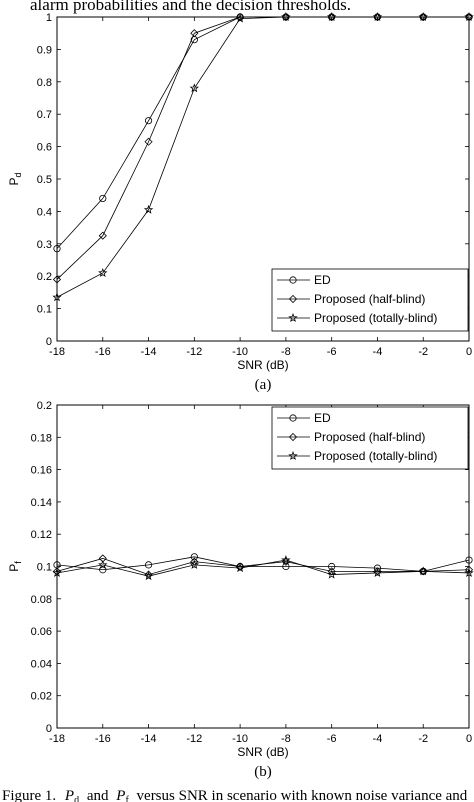  I want to click on caption-symbol-1: P, so click(69, 795).